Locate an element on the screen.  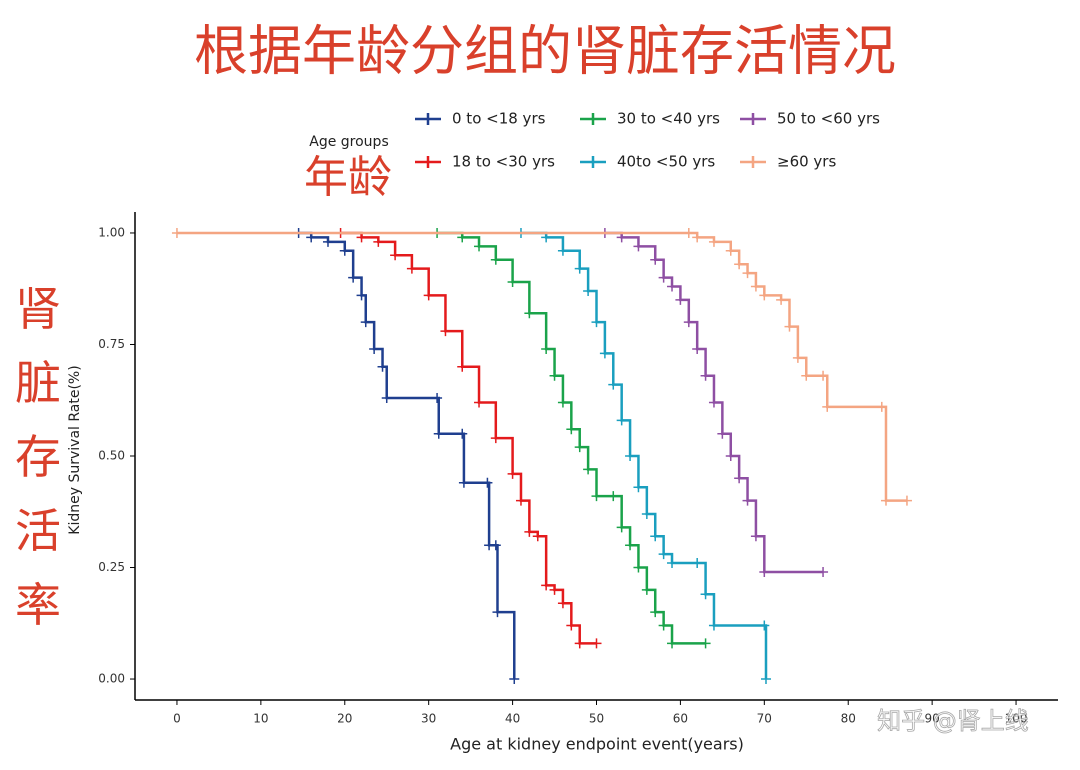
x-tick-label: 50 is located at coordinates (596, 719).